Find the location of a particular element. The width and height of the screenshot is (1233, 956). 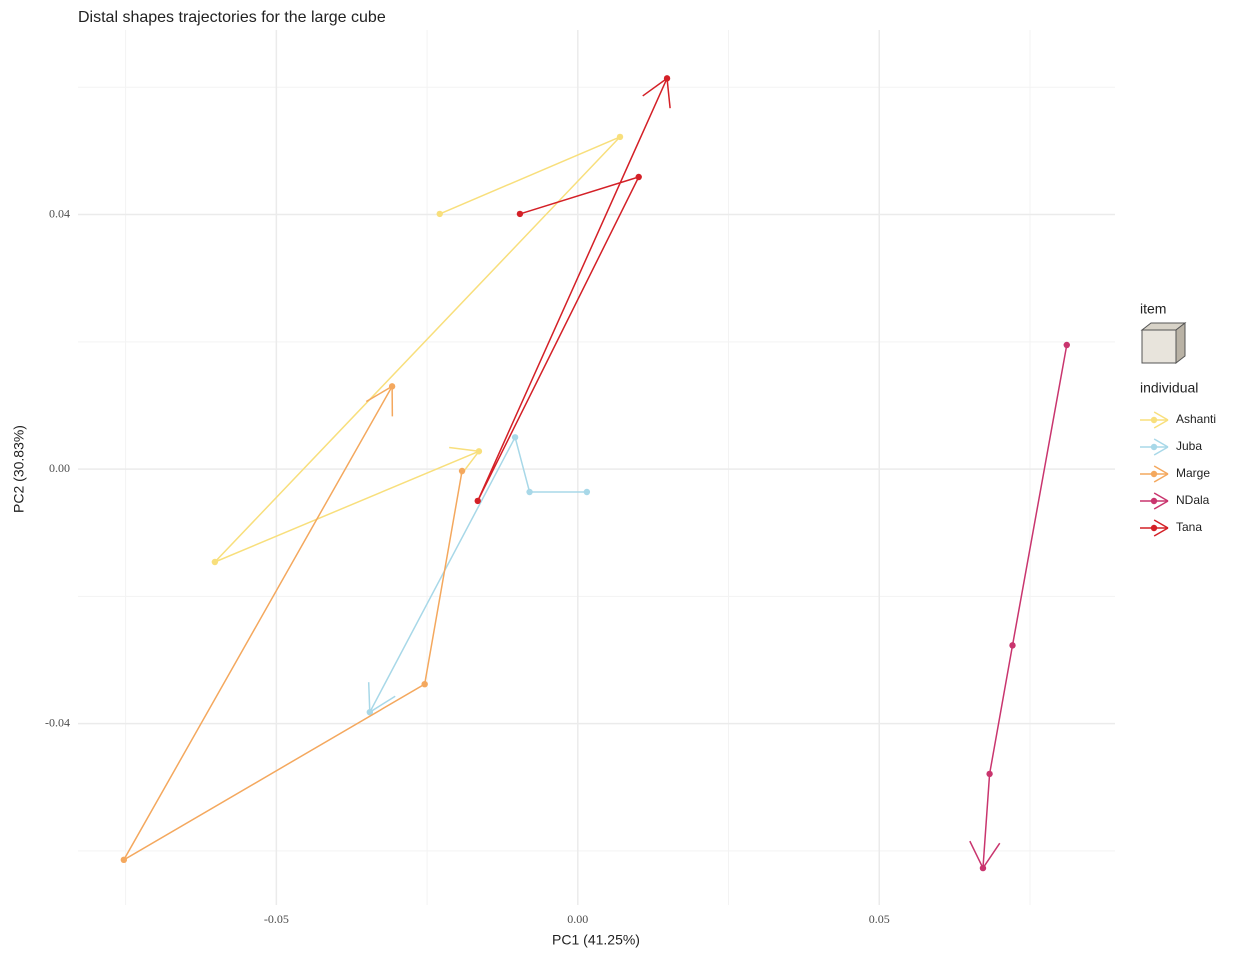

legend-label: Juba is located at coordinates (1189, 446).